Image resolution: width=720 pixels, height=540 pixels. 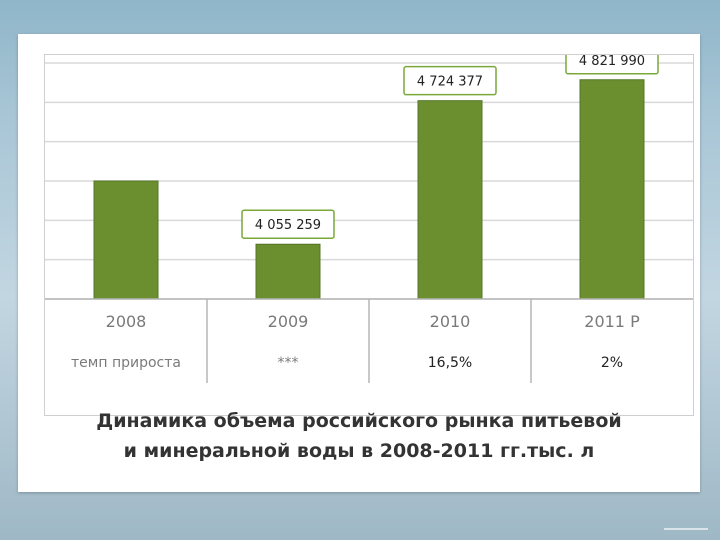 I want to click on x-tick-label: 2011 Р, so click(x=612, y=321).